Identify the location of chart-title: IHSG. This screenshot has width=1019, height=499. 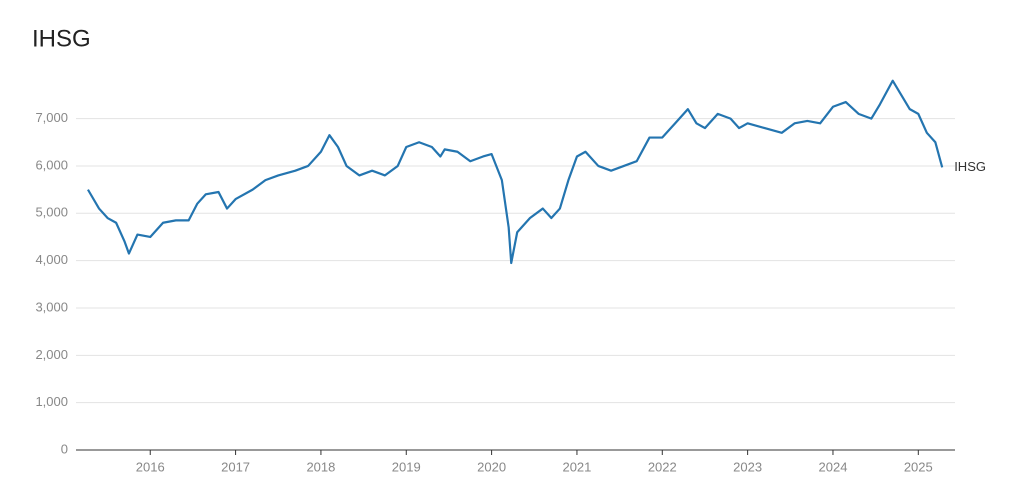
(61, 38).